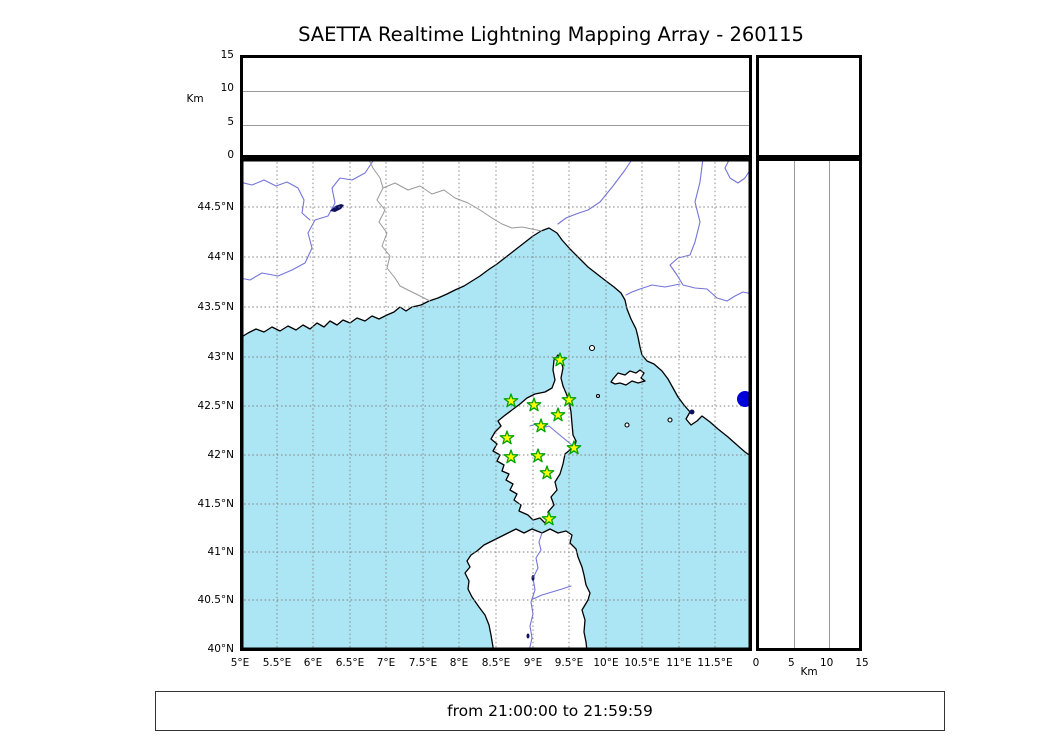 The width and height of the screenshot is (1050, 750). I want to click on latitude-tick-label: 40.5°N, so click(215, 600).